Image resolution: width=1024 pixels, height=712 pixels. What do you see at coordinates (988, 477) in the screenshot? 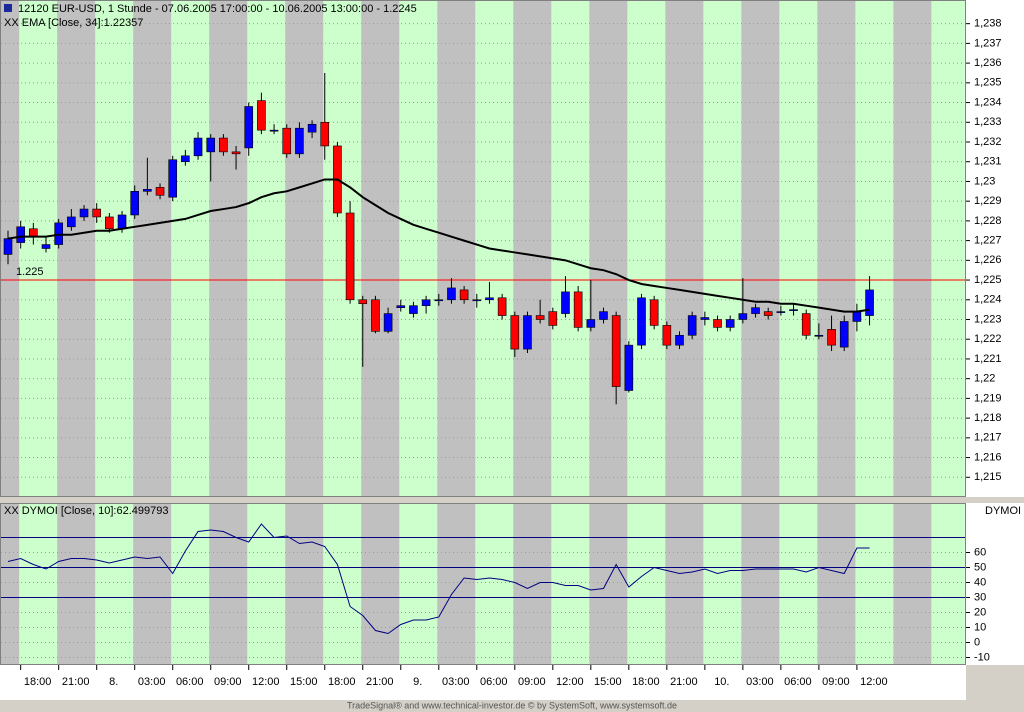
I see `y-tick-label: 1,215` at bounding box center [988, 477].